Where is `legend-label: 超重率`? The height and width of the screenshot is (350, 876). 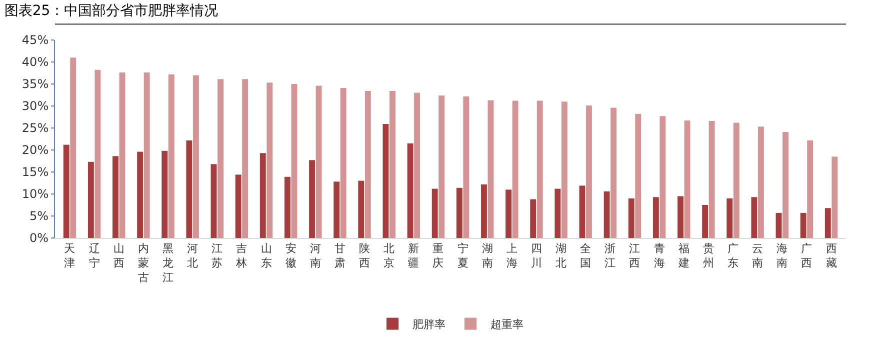
legend-label: 超重率 is located at coordinates (507, 325).